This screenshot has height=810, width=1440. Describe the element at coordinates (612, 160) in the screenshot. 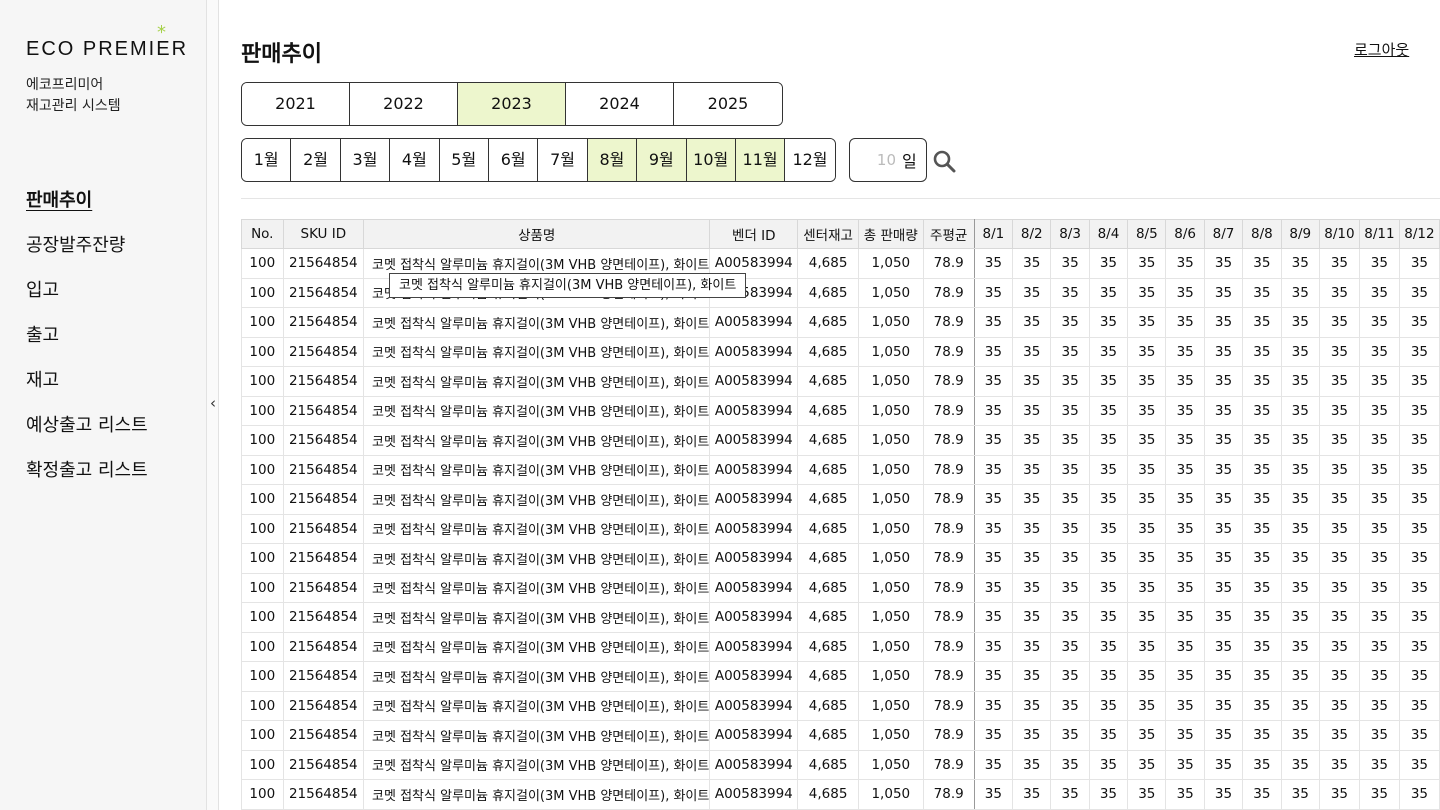

I see `month-button-8: 8월` at that location.